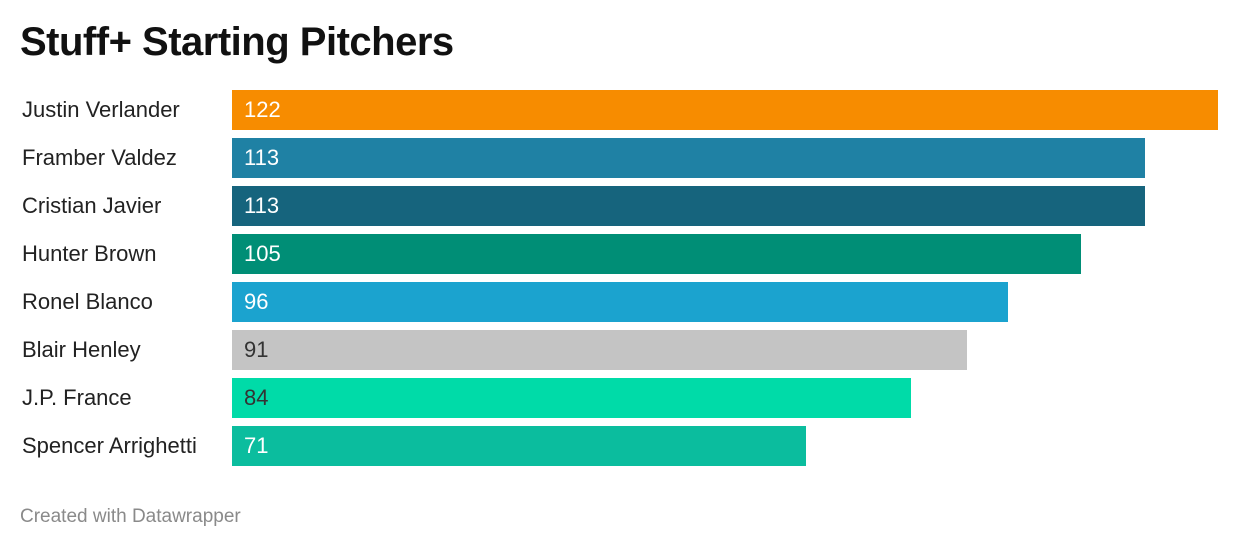 The image size is (1240, 552). I want to click on value-label: 91, so click(256, 349).